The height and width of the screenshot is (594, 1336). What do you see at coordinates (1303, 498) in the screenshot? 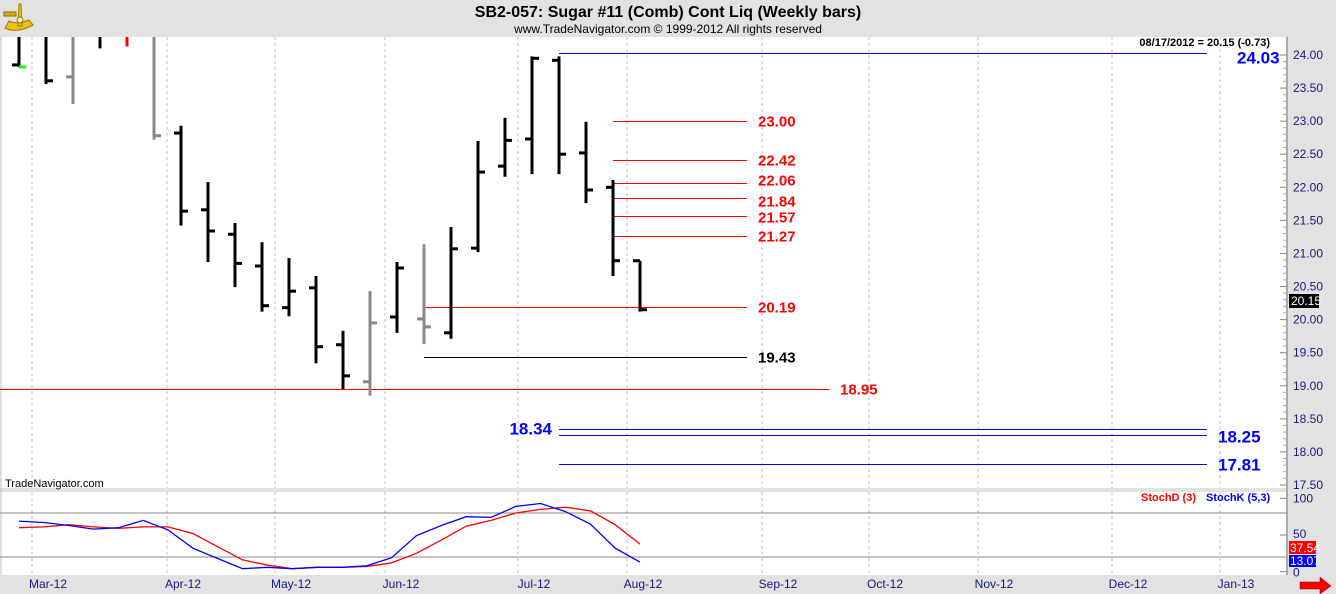
I see `stoch-tick-label: 100` at bounding box center [1303, 498].